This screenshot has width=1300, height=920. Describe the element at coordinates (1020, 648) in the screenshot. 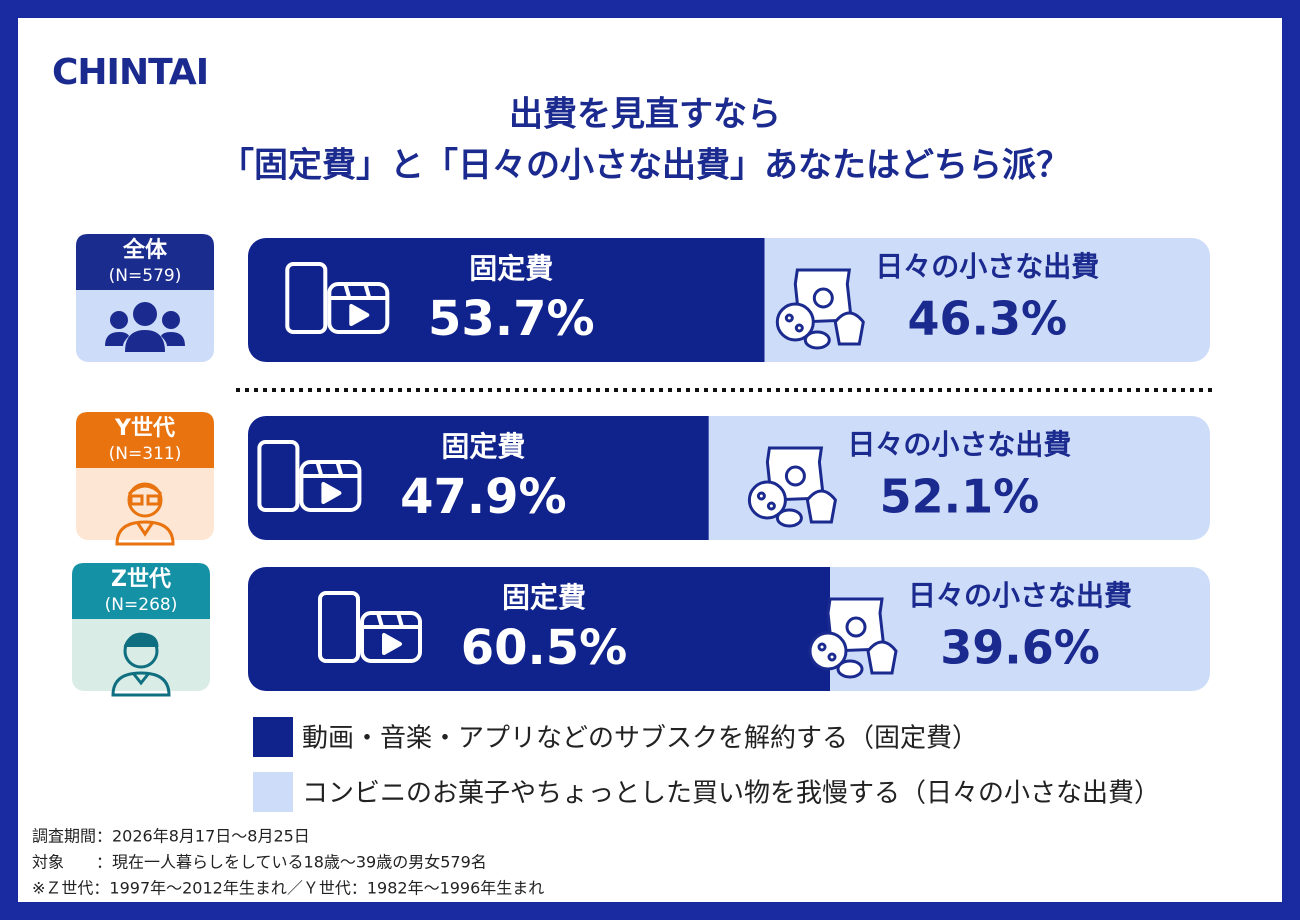

I see `value-label: 39.6%` at that location.